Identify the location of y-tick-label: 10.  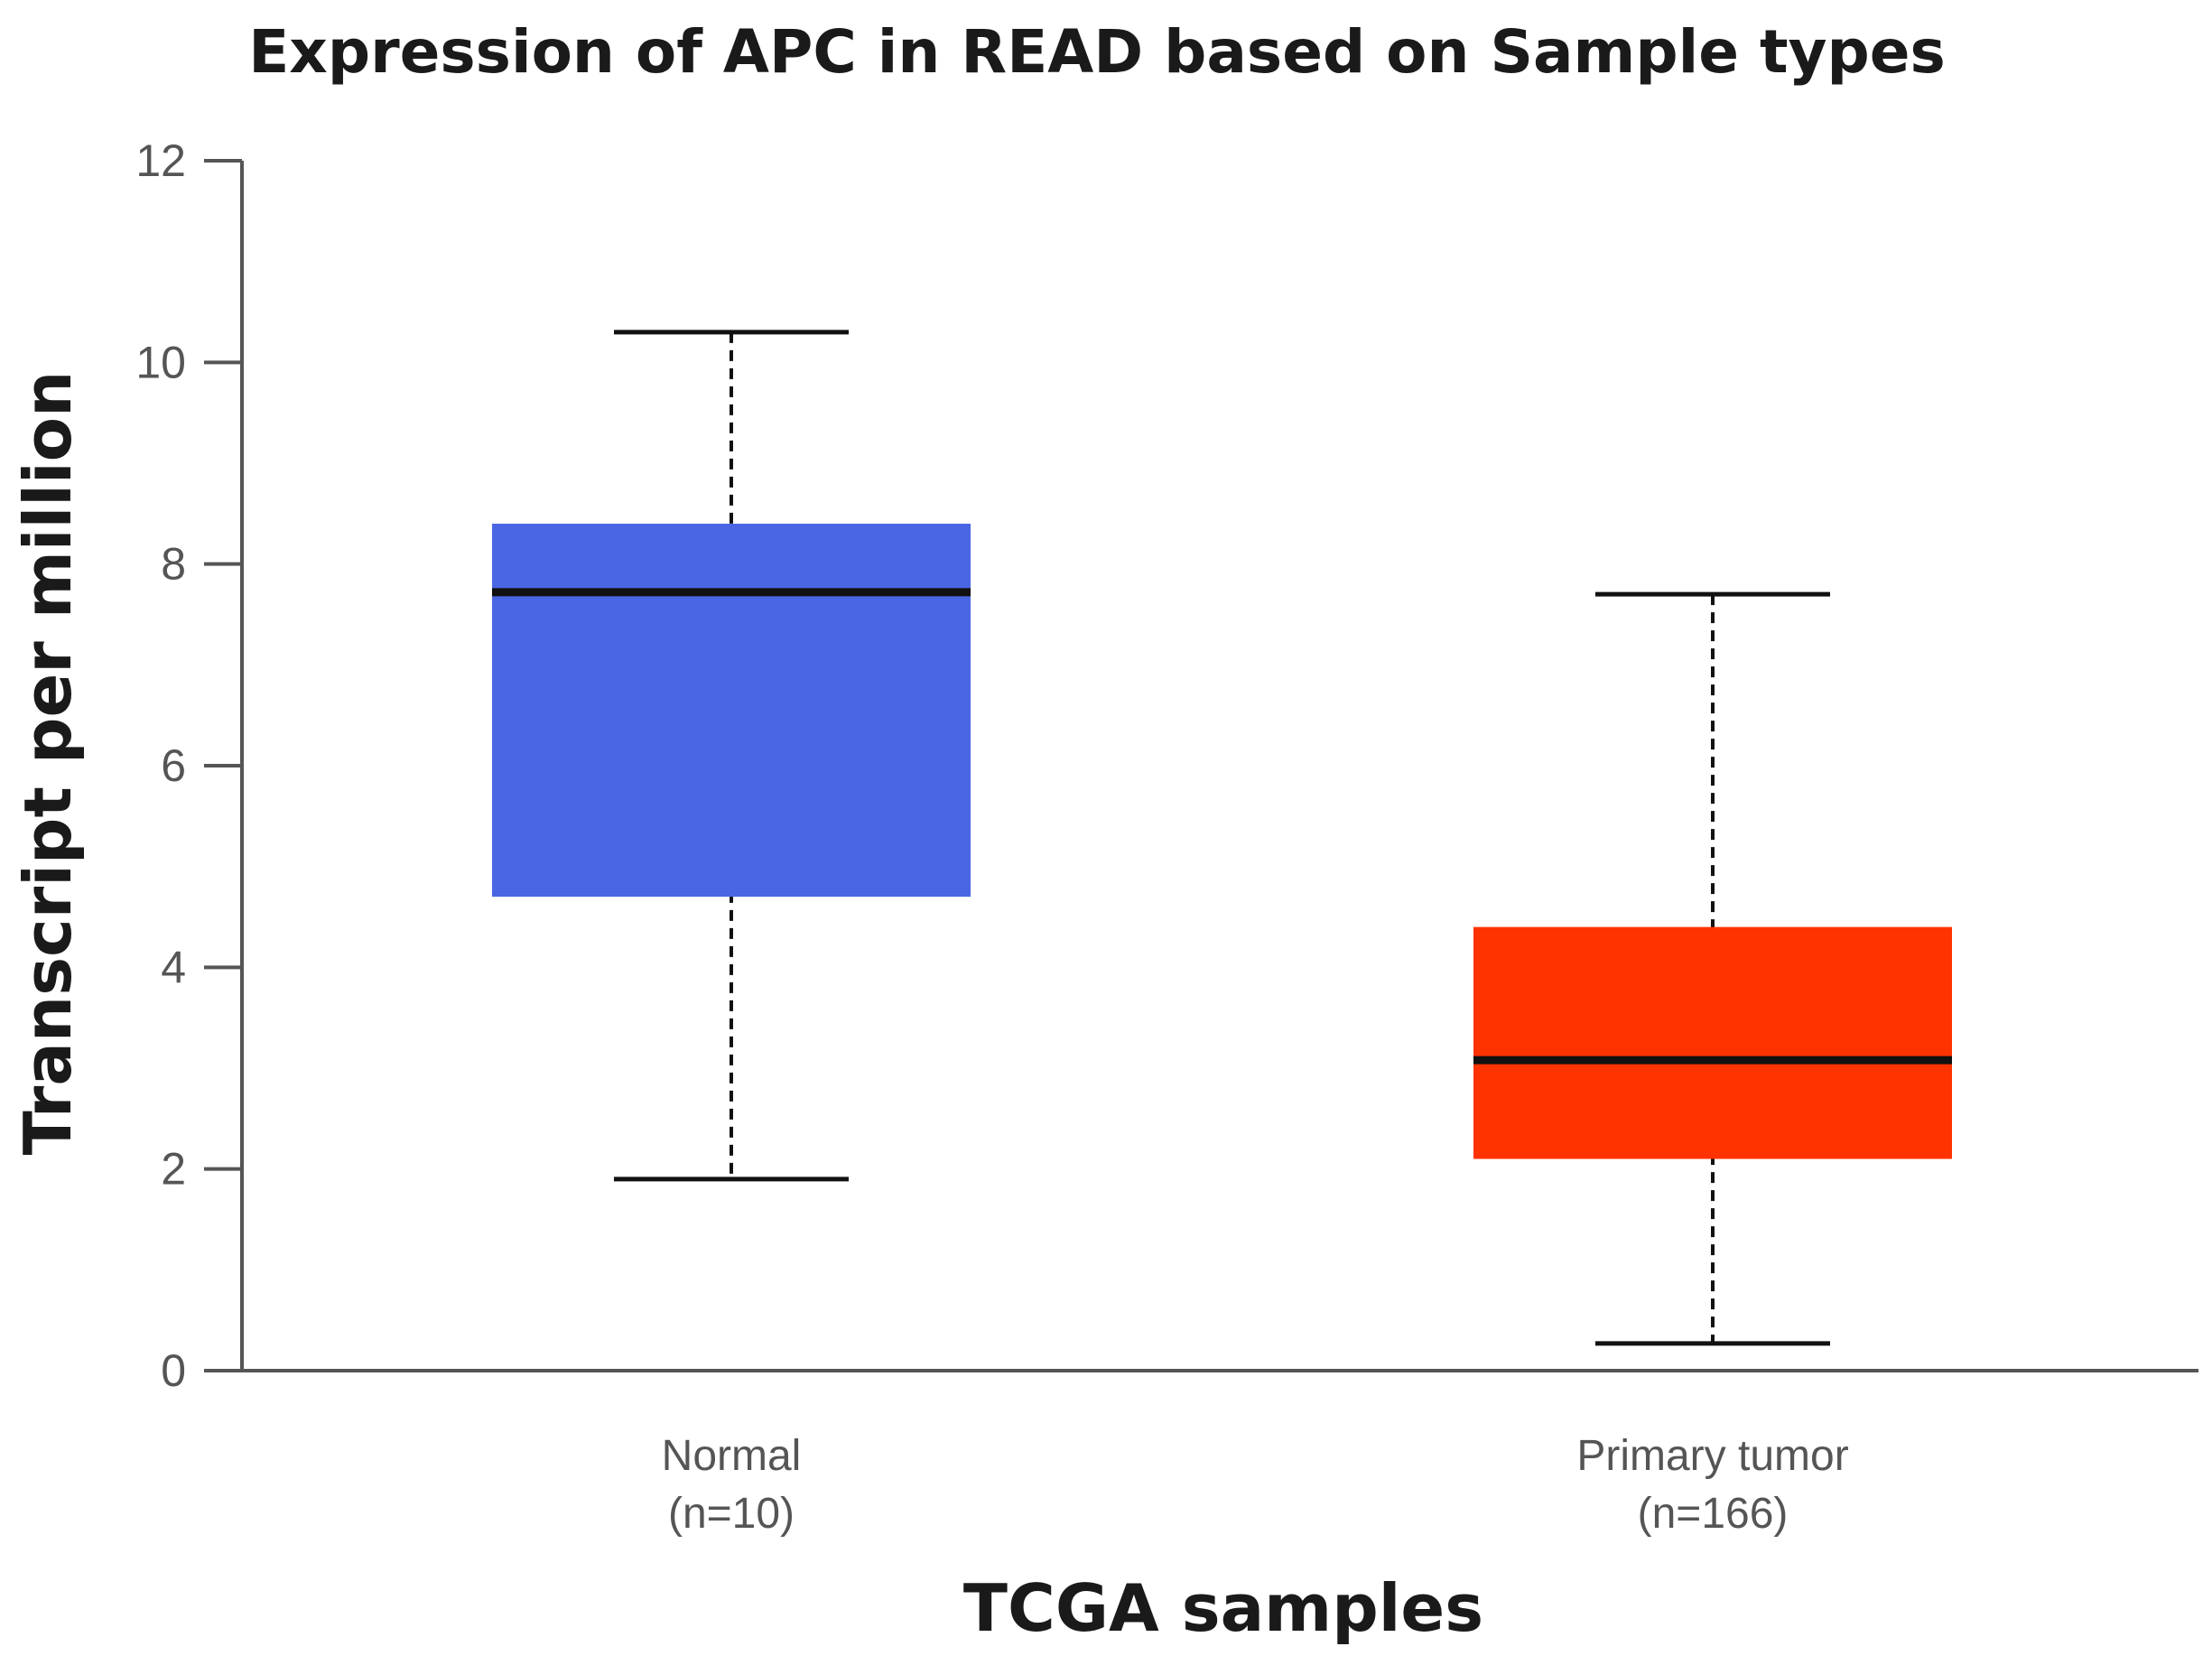
(160, 362).